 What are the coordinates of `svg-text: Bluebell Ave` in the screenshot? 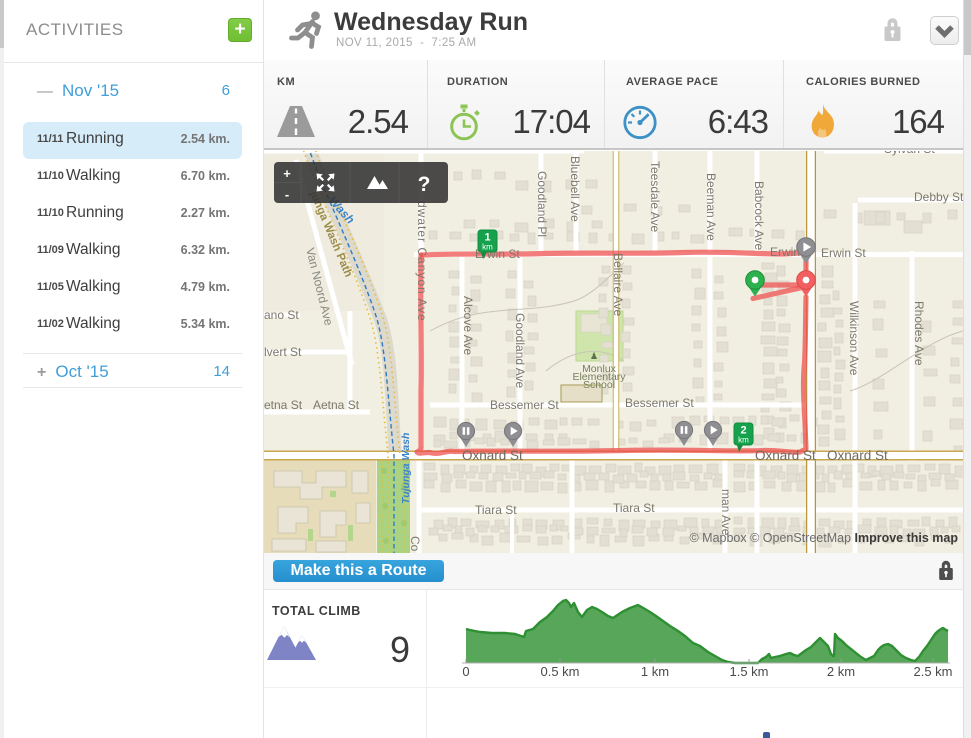 It's located at (575, 189).